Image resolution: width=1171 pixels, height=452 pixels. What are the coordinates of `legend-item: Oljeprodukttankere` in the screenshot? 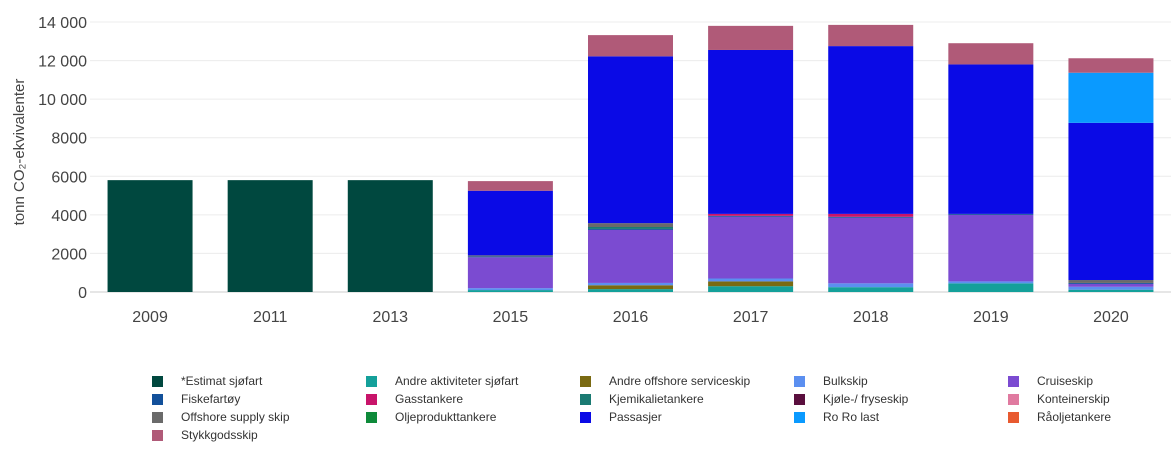 It's located at (431, 417).